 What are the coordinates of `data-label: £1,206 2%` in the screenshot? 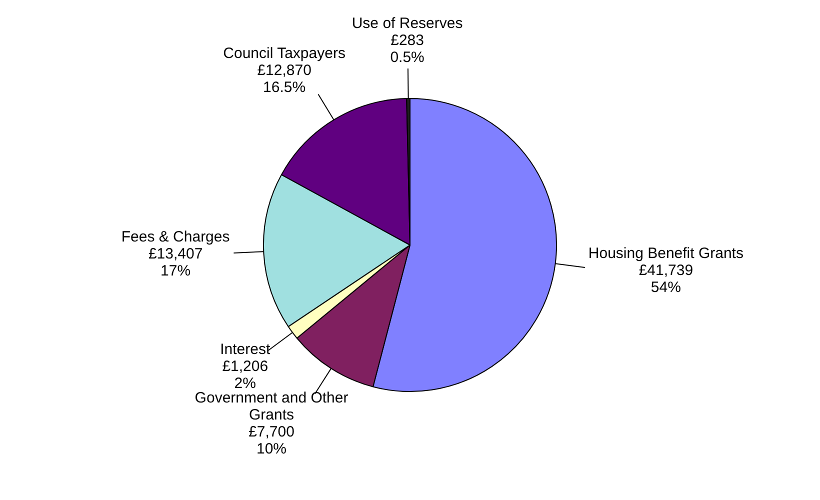 It's located at (245, 375).